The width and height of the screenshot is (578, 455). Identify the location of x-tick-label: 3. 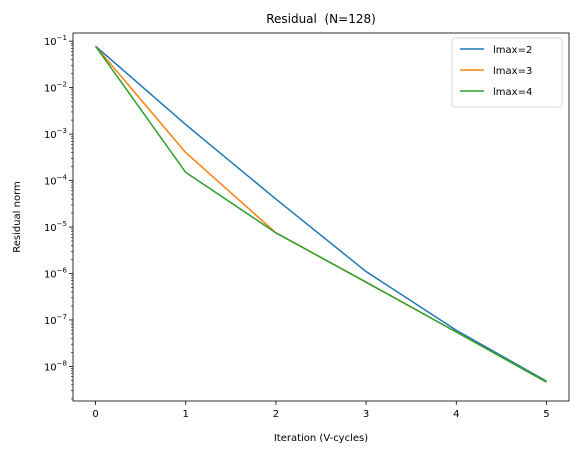
(366, 414).